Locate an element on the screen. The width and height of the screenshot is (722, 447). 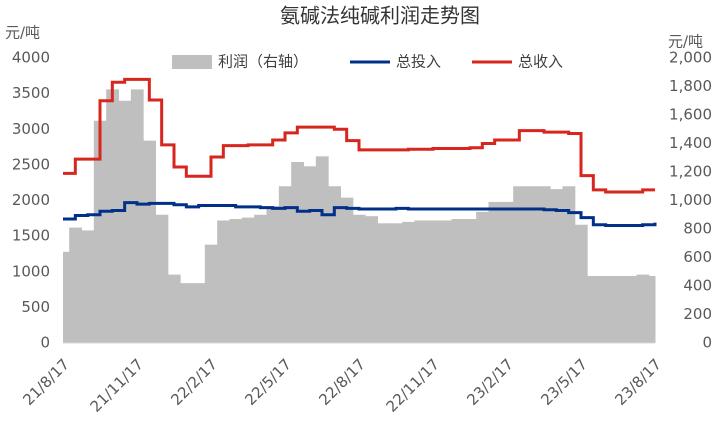
y2-tick-label: 1,400 is located at coordinates (690, 143).